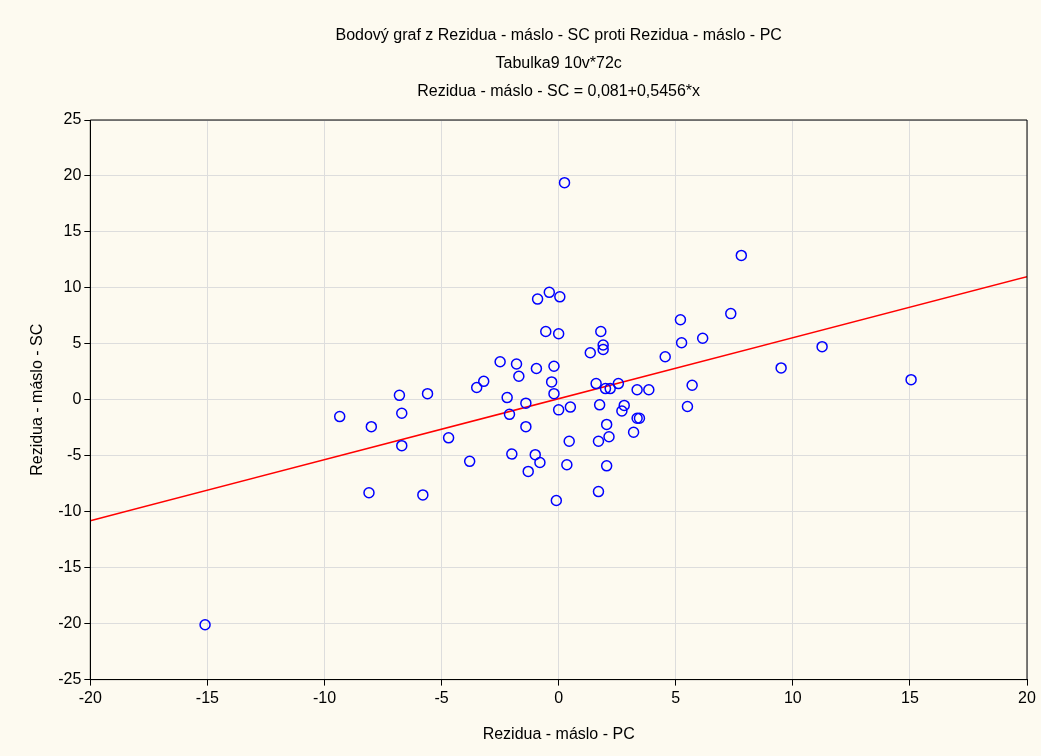  Describe the element at coordinates (324, 697) in the screenshot. I see `x-tick-label: -10` at that location.